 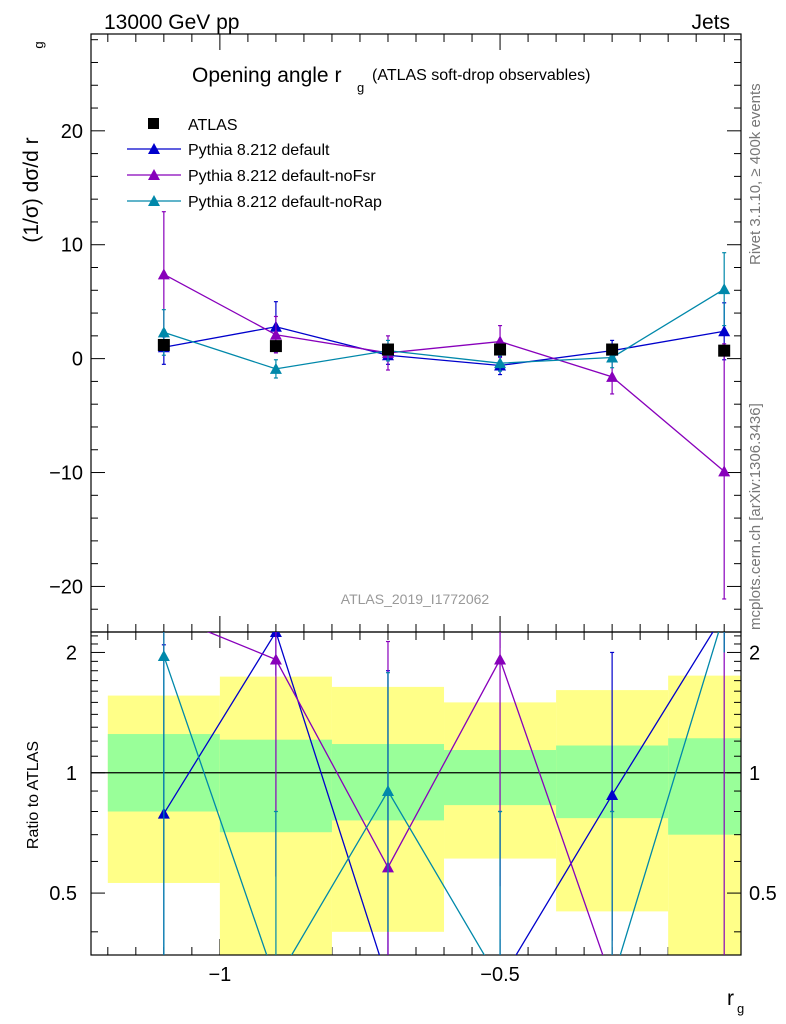 I want to click on legend-norap-label: Pythia 8.212 default-noRap, so click(x=285, y=202).